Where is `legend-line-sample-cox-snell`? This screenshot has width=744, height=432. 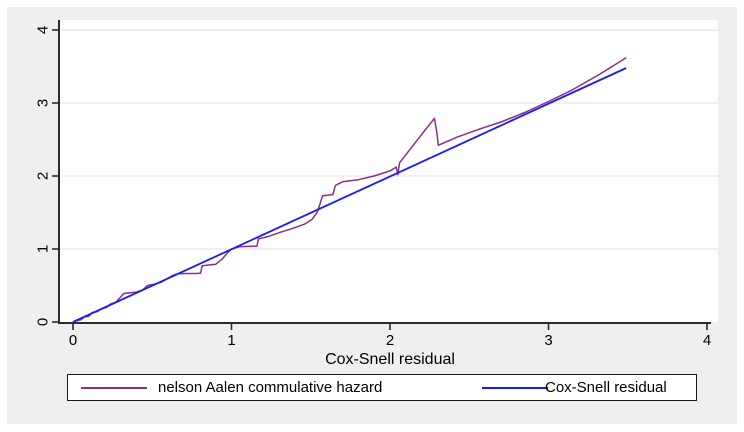
legend-line-sample-cox-snell is located at coordinates (515, 388).